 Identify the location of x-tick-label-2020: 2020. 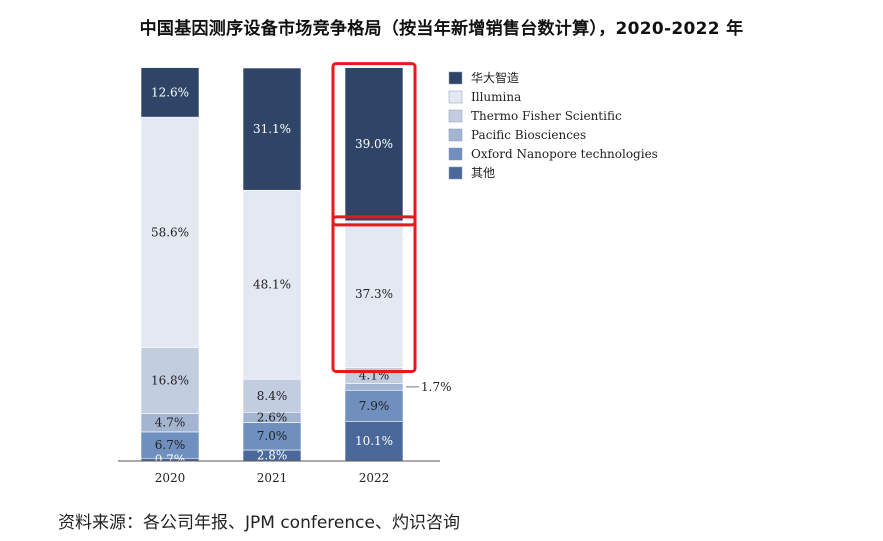
(170, 478).